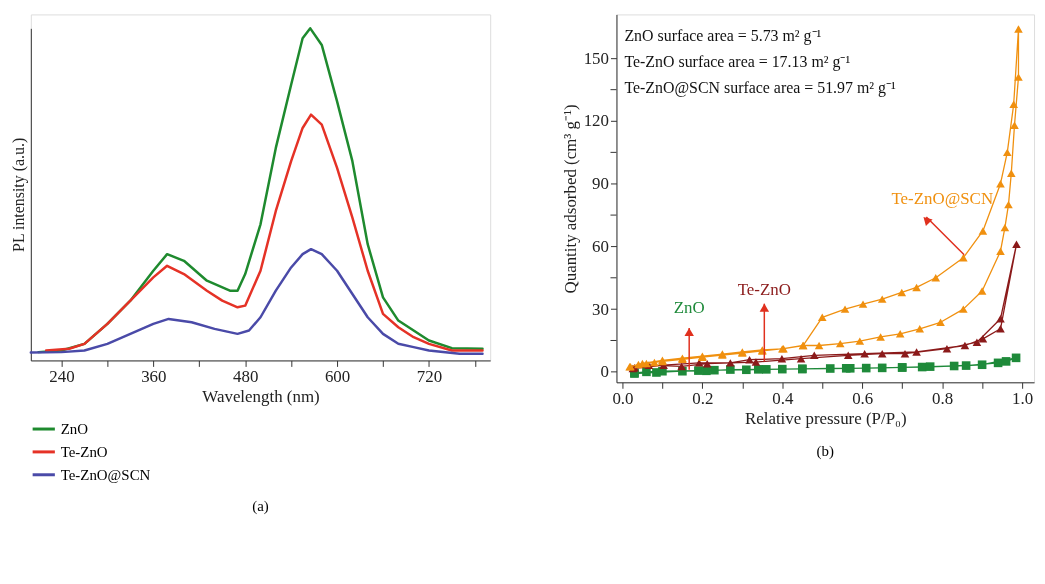  What do you see at coordinates (260, 506) in the screenshot?
I see `text: (a)` at bounding box center [260, 506].